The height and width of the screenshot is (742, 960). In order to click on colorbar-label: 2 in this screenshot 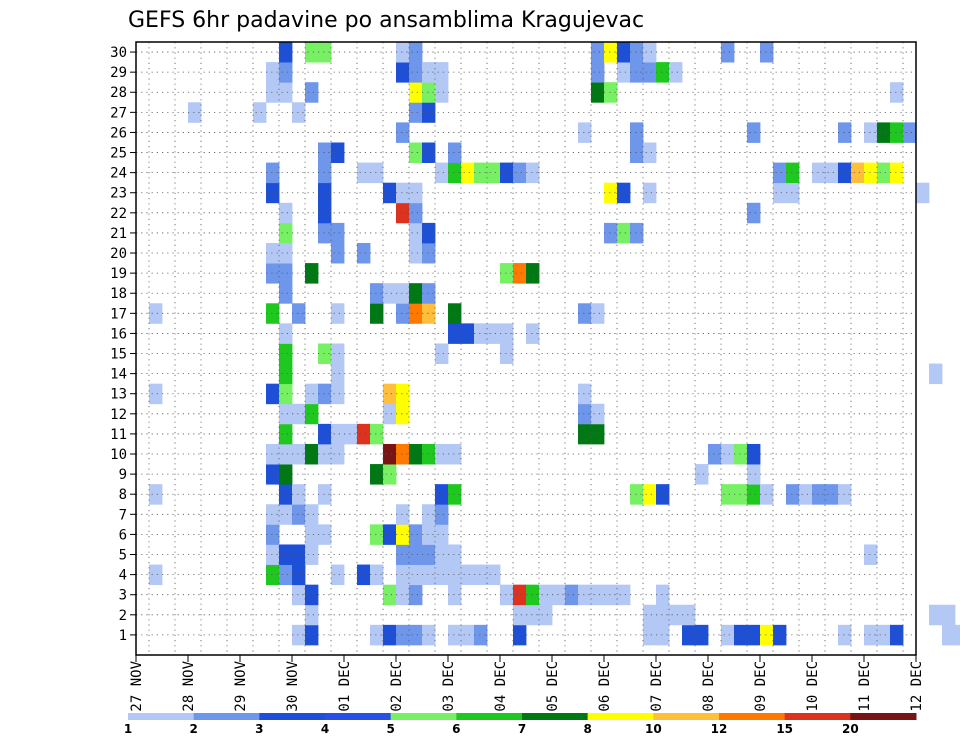, I will do `click(193, 729)`.